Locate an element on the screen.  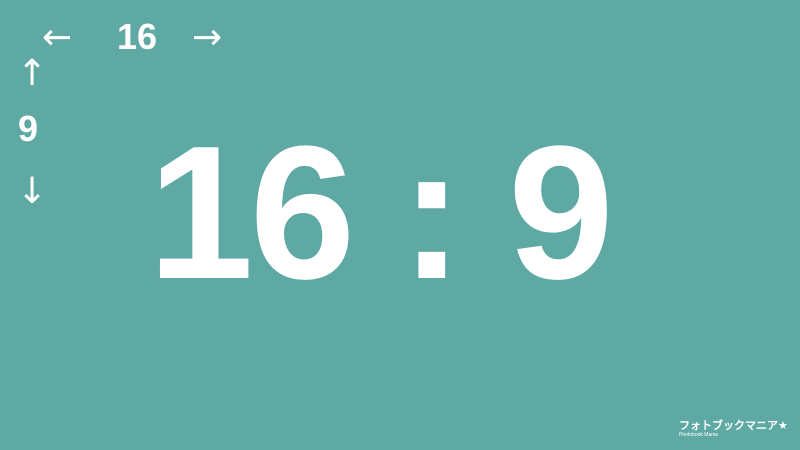
brand-logo: フォトブックマニア★ Photobook Mania is located at coordinates (733, 430).